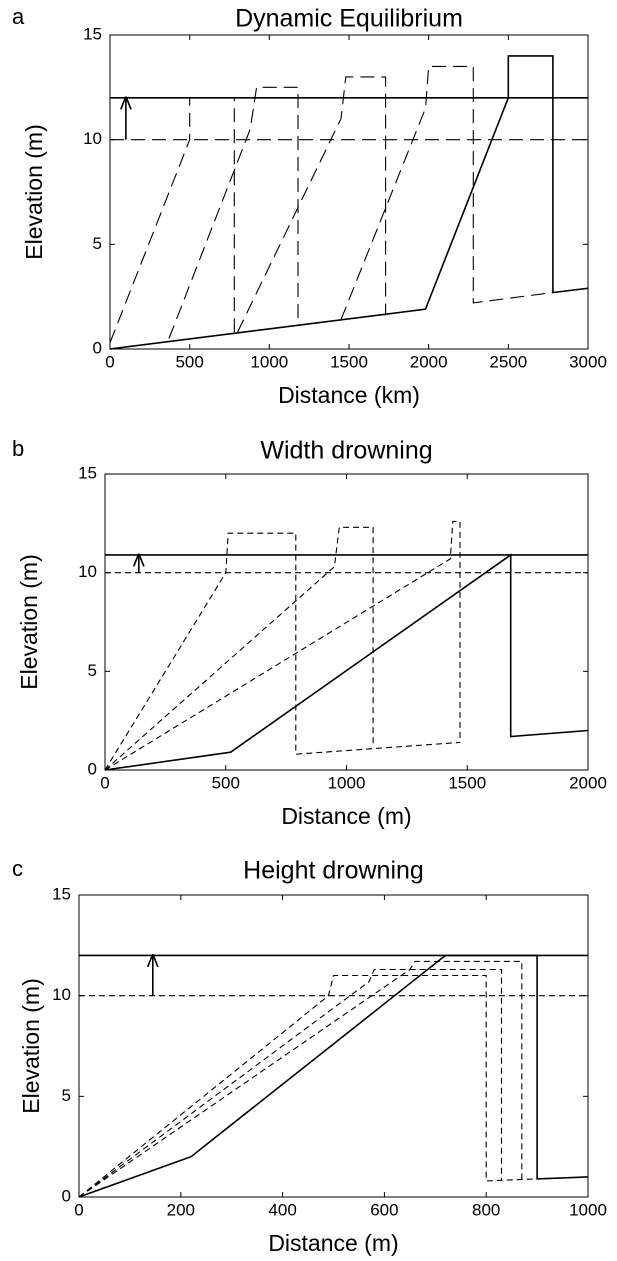 This screenshot has height=1261, width=617. What do you see at coordinates (486, 1209) in the screenshot?
I see `x-tick-label: 800` at bounding box center [486, 1209].